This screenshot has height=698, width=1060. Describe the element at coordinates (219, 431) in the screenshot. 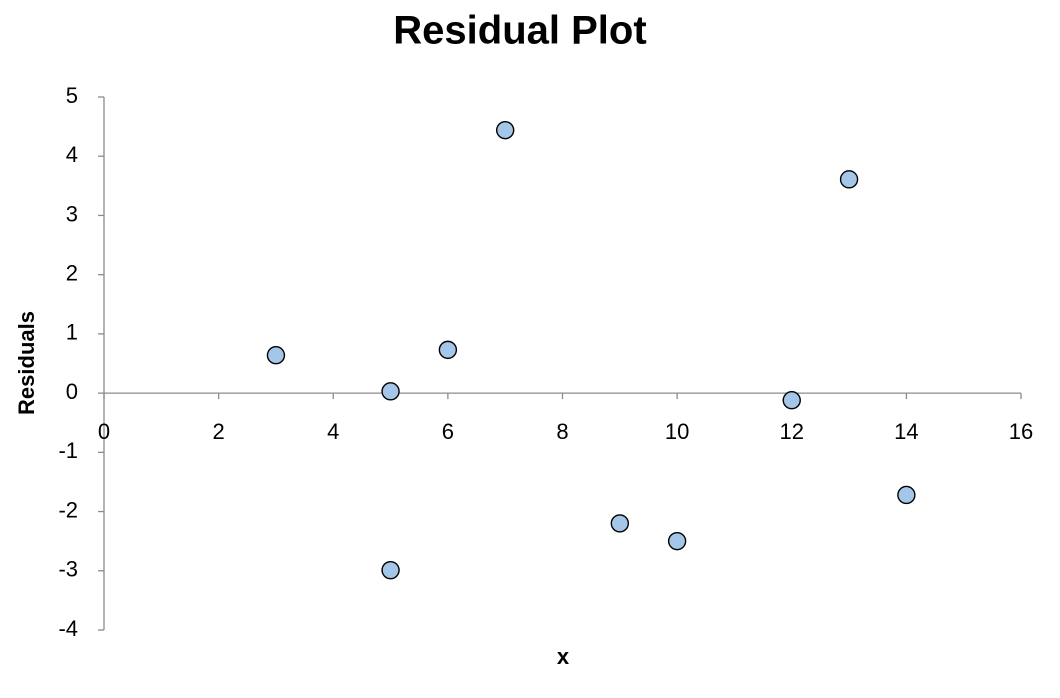

I see `x-tick-label: 2` at that location.